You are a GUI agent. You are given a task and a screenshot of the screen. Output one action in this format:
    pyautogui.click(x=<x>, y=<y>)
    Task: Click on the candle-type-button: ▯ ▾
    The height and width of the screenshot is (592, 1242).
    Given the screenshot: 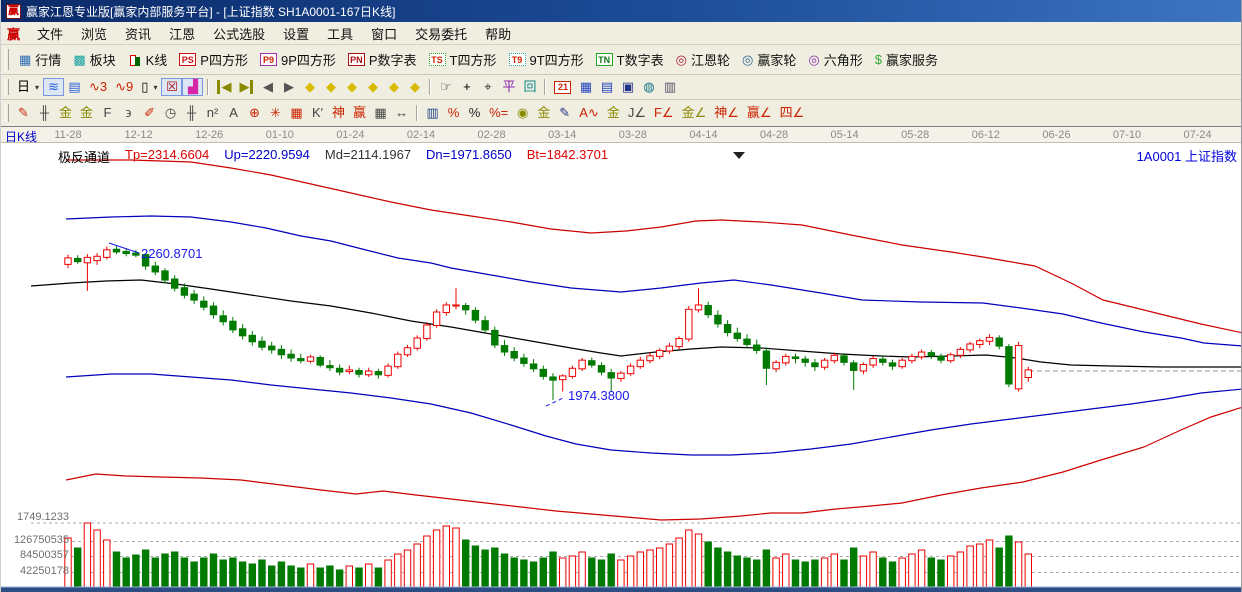 What is the action you would take?
    pyautogui.click(x=149, y=87)
    